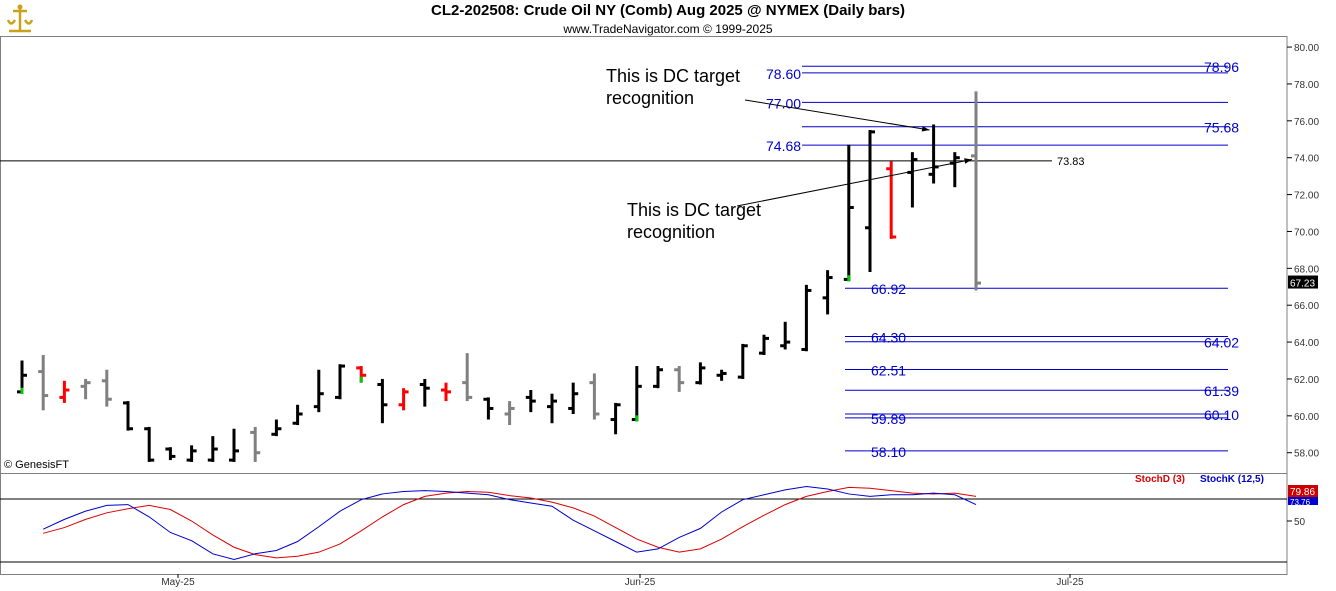 The image size is (1336, 591). Describe the element at coordinates (1306, 417) in the screenshot. I see `price-tick-label: 60.00` at that location.